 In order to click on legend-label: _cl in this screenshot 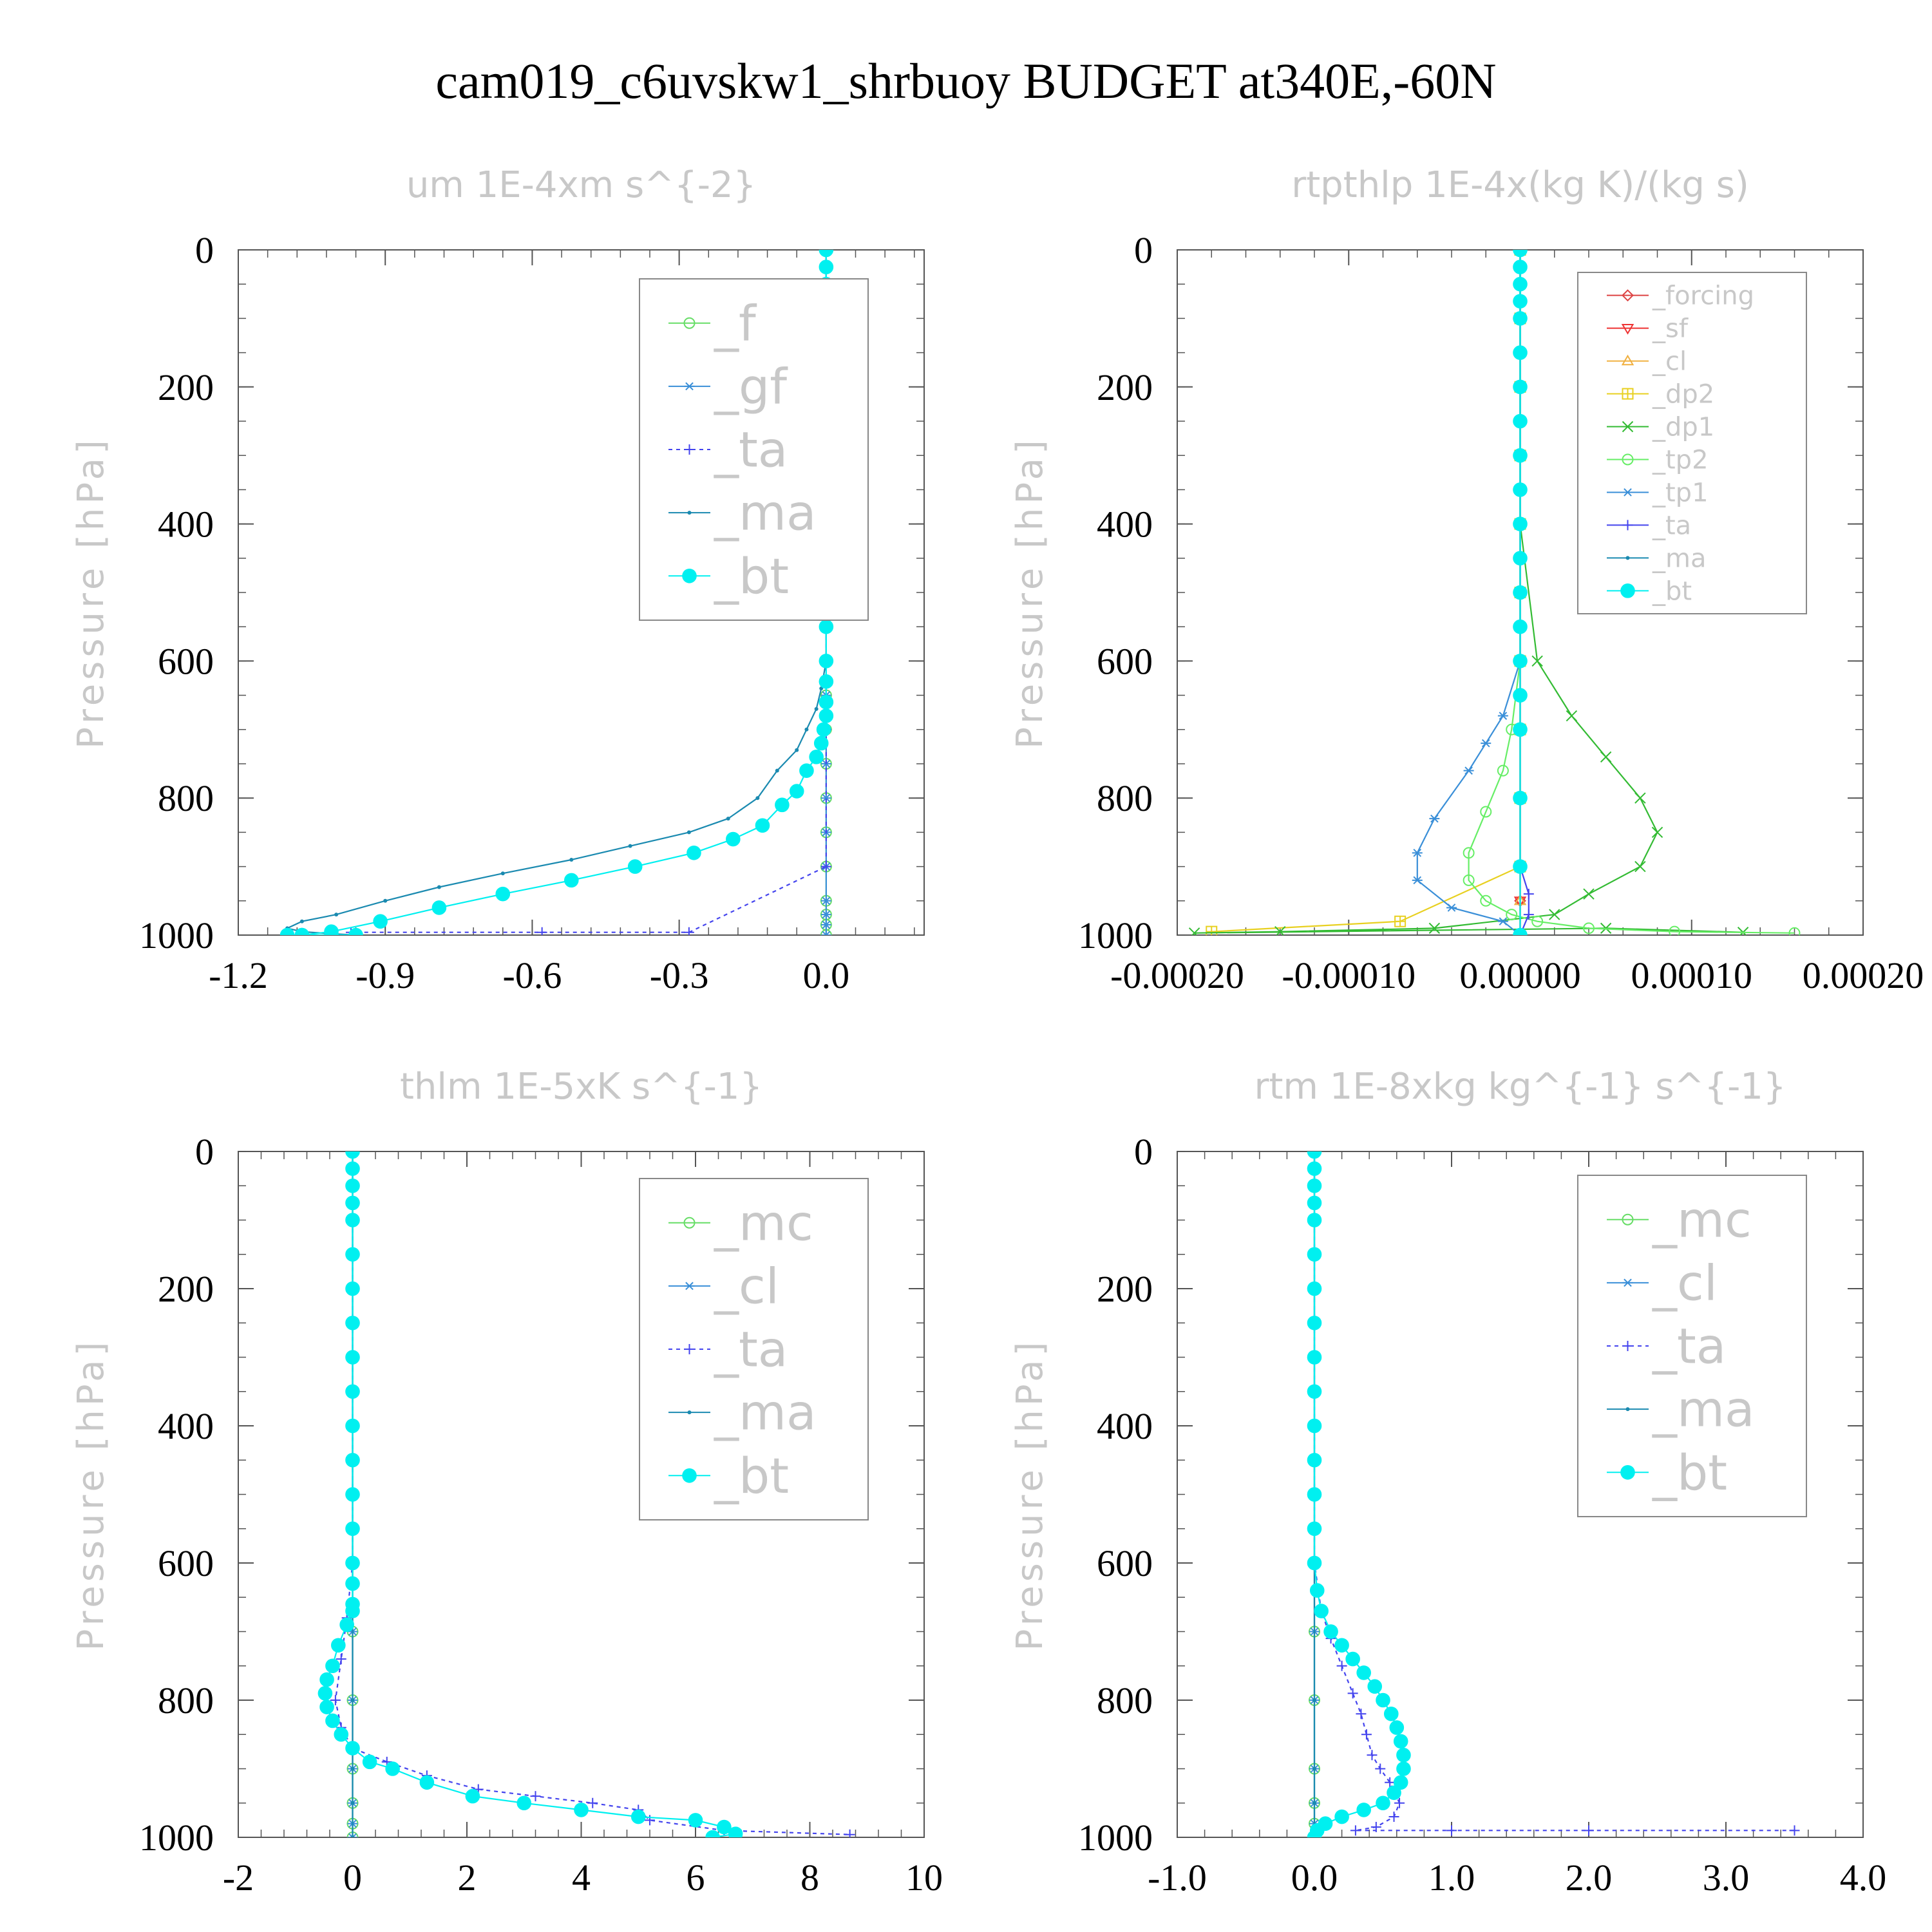, I will do `click(747, 1286)`.